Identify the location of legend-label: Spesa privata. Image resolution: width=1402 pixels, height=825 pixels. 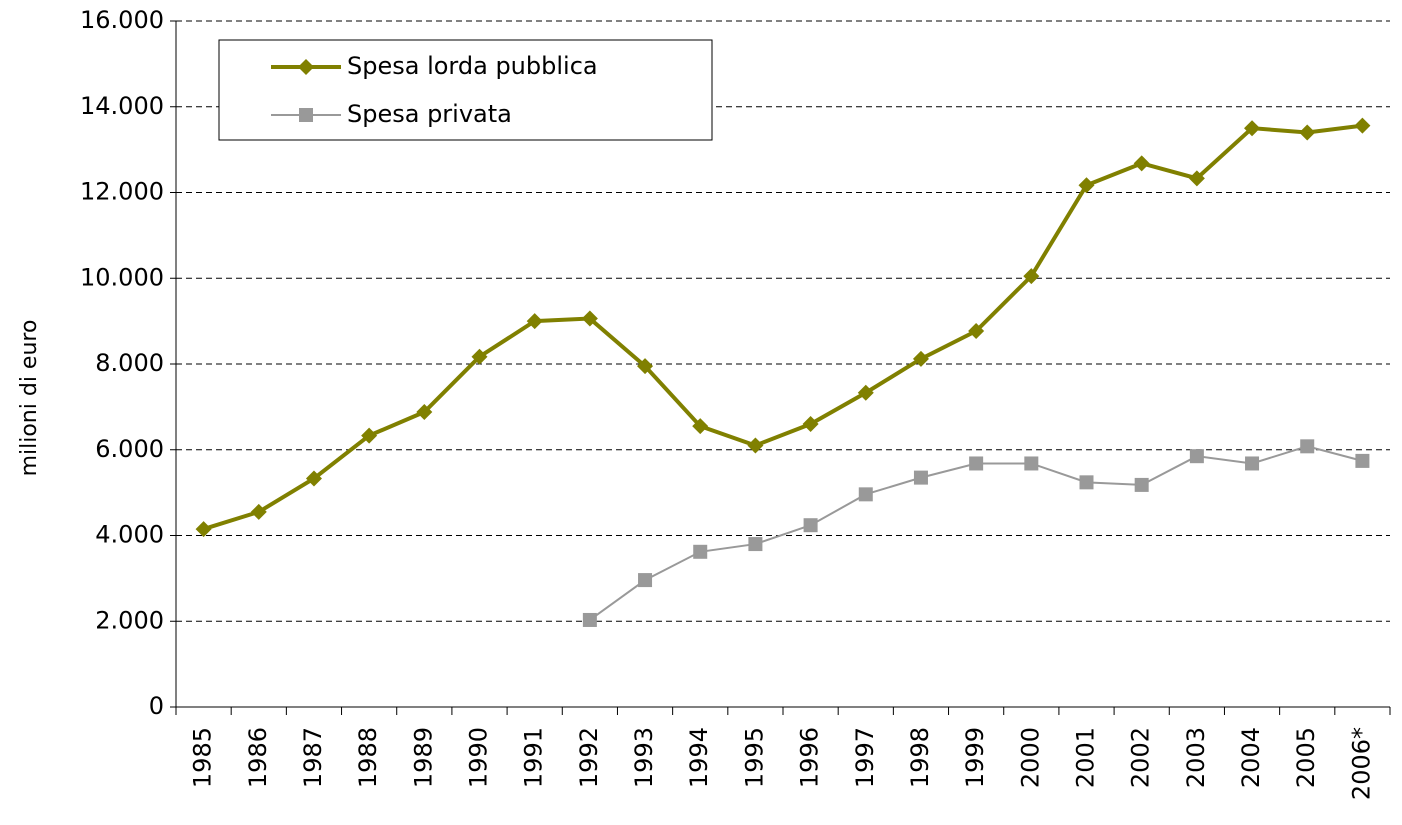
(429, 114).